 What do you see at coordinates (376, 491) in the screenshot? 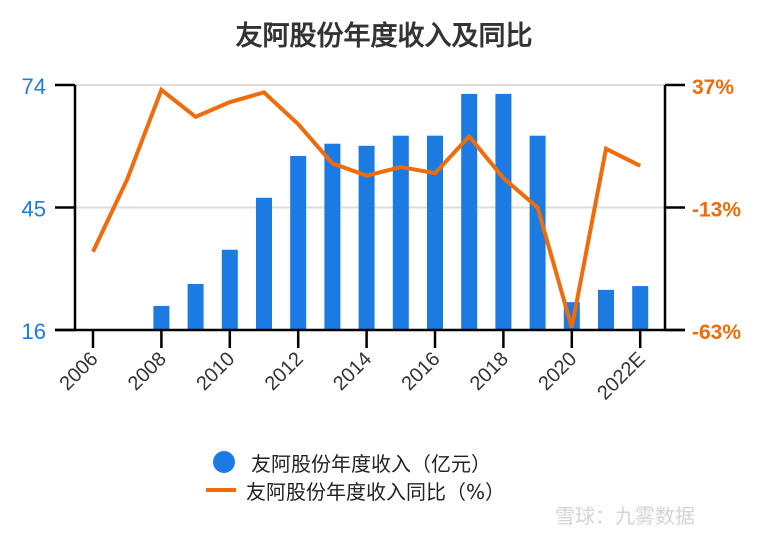
I see `legend-label-yoy: 友阿股份年度收入同比（%）` at bounding box center [376, 491].